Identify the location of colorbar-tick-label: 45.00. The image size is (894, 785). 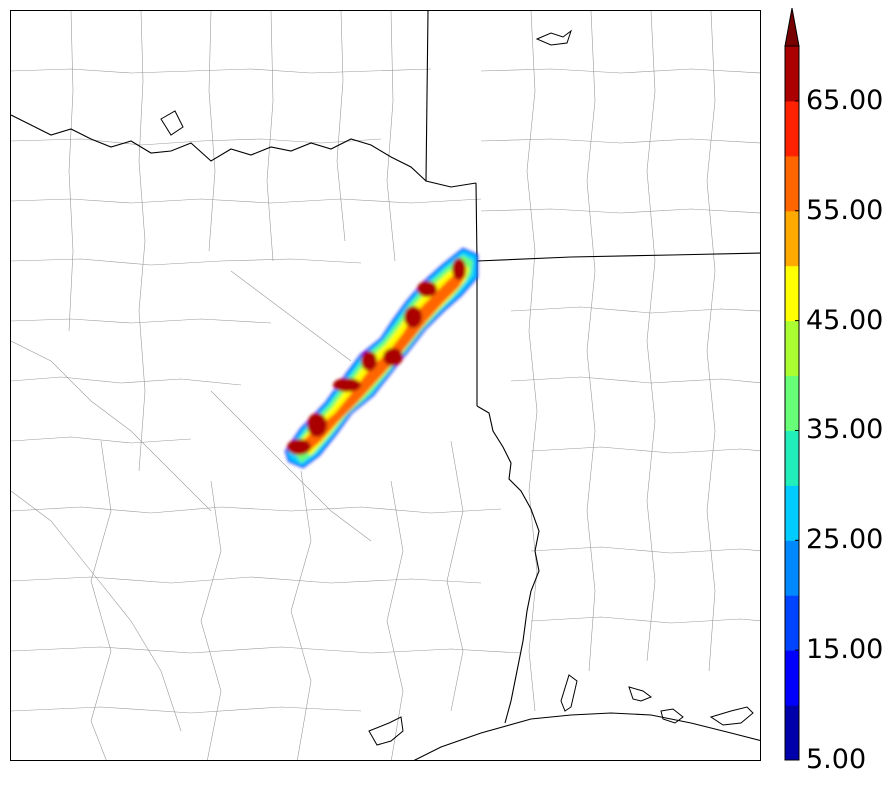
(845, 320).